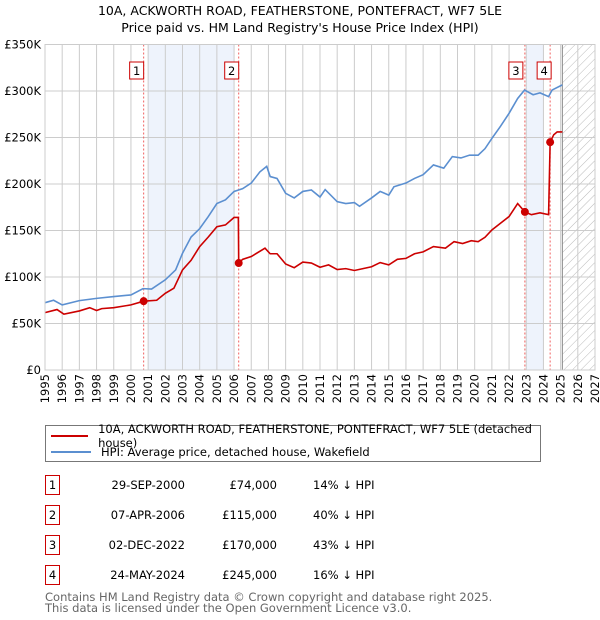 The height and width of the screenshot is (620, 600). What do you see at coordinates (344, 515) in the screenshot?
I see `hpi-diff: 40% ↓ HPI` at bounding box center [344, 515].